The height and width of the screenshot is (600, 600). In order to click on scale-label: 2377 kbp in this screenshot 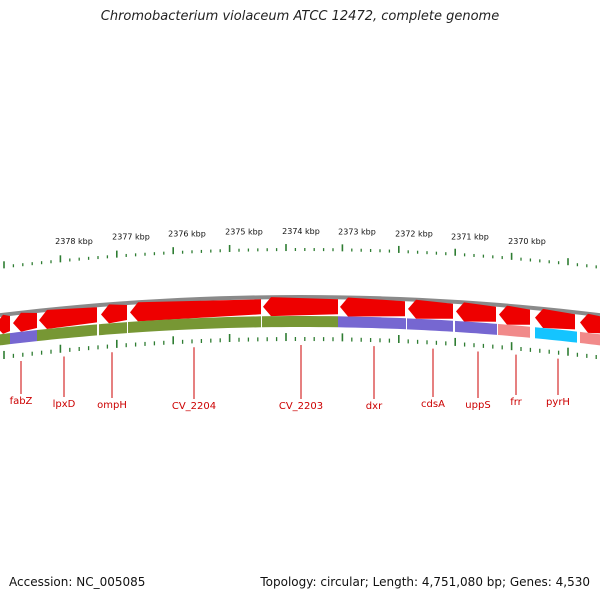, I will do `click(131, 237)`.